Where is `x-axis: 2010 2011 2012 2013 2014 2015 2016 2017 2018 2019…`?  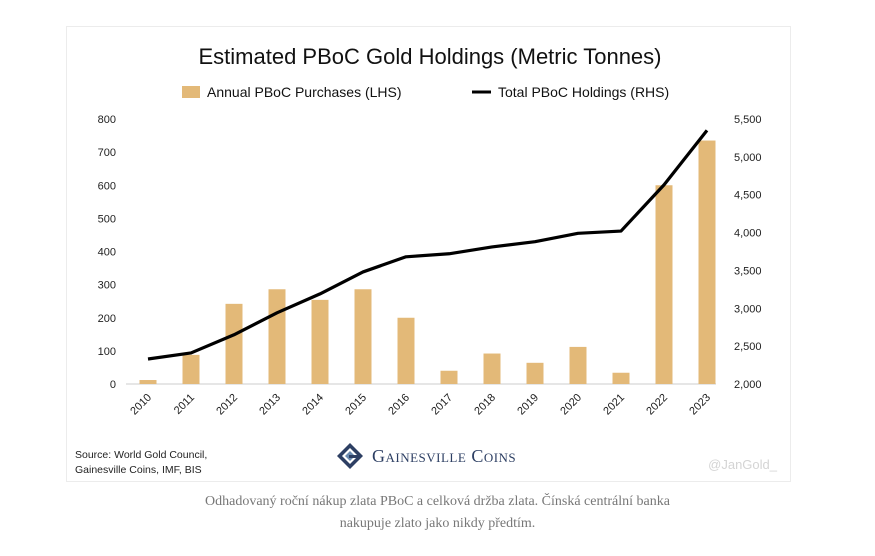
x-axis: 2010 2011 2012 2013 2014 2015 2016 2017 2018 2019… is located at coordinates (420, 405).